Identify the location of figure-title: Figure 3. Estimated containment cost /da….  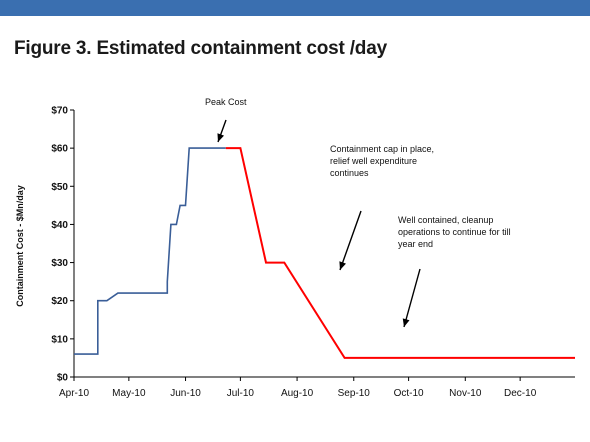
(200, 48).